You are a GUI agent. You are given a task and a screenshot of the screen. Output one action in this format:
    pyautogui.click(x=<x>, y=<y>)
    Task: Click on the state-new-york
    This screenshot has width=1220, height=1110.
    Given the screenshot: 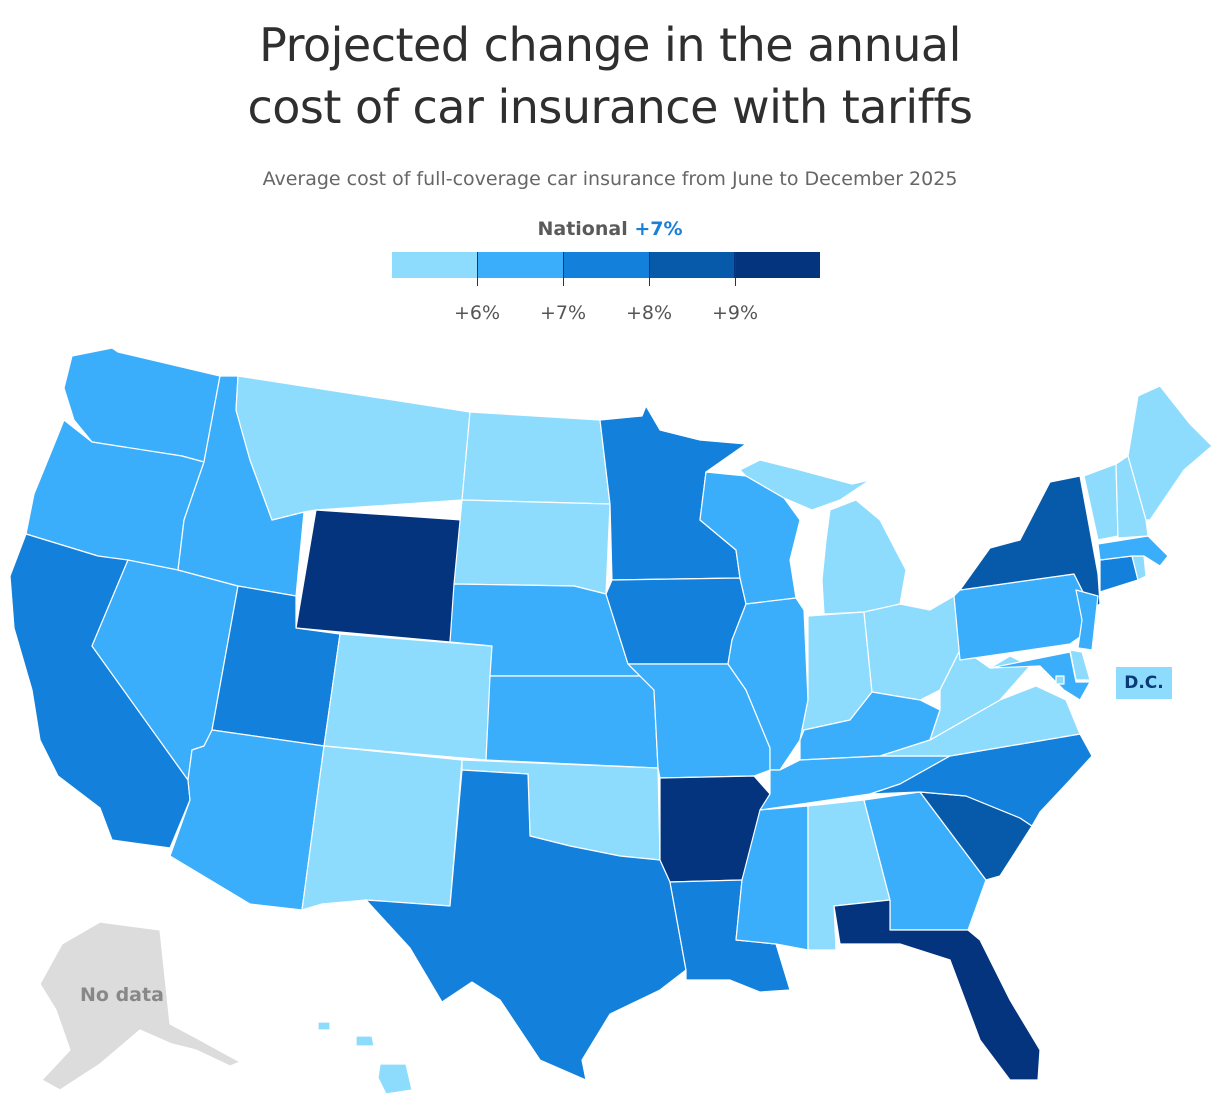 What is the action you would take?
    pyautogui.click(x=1030, y=543)
    